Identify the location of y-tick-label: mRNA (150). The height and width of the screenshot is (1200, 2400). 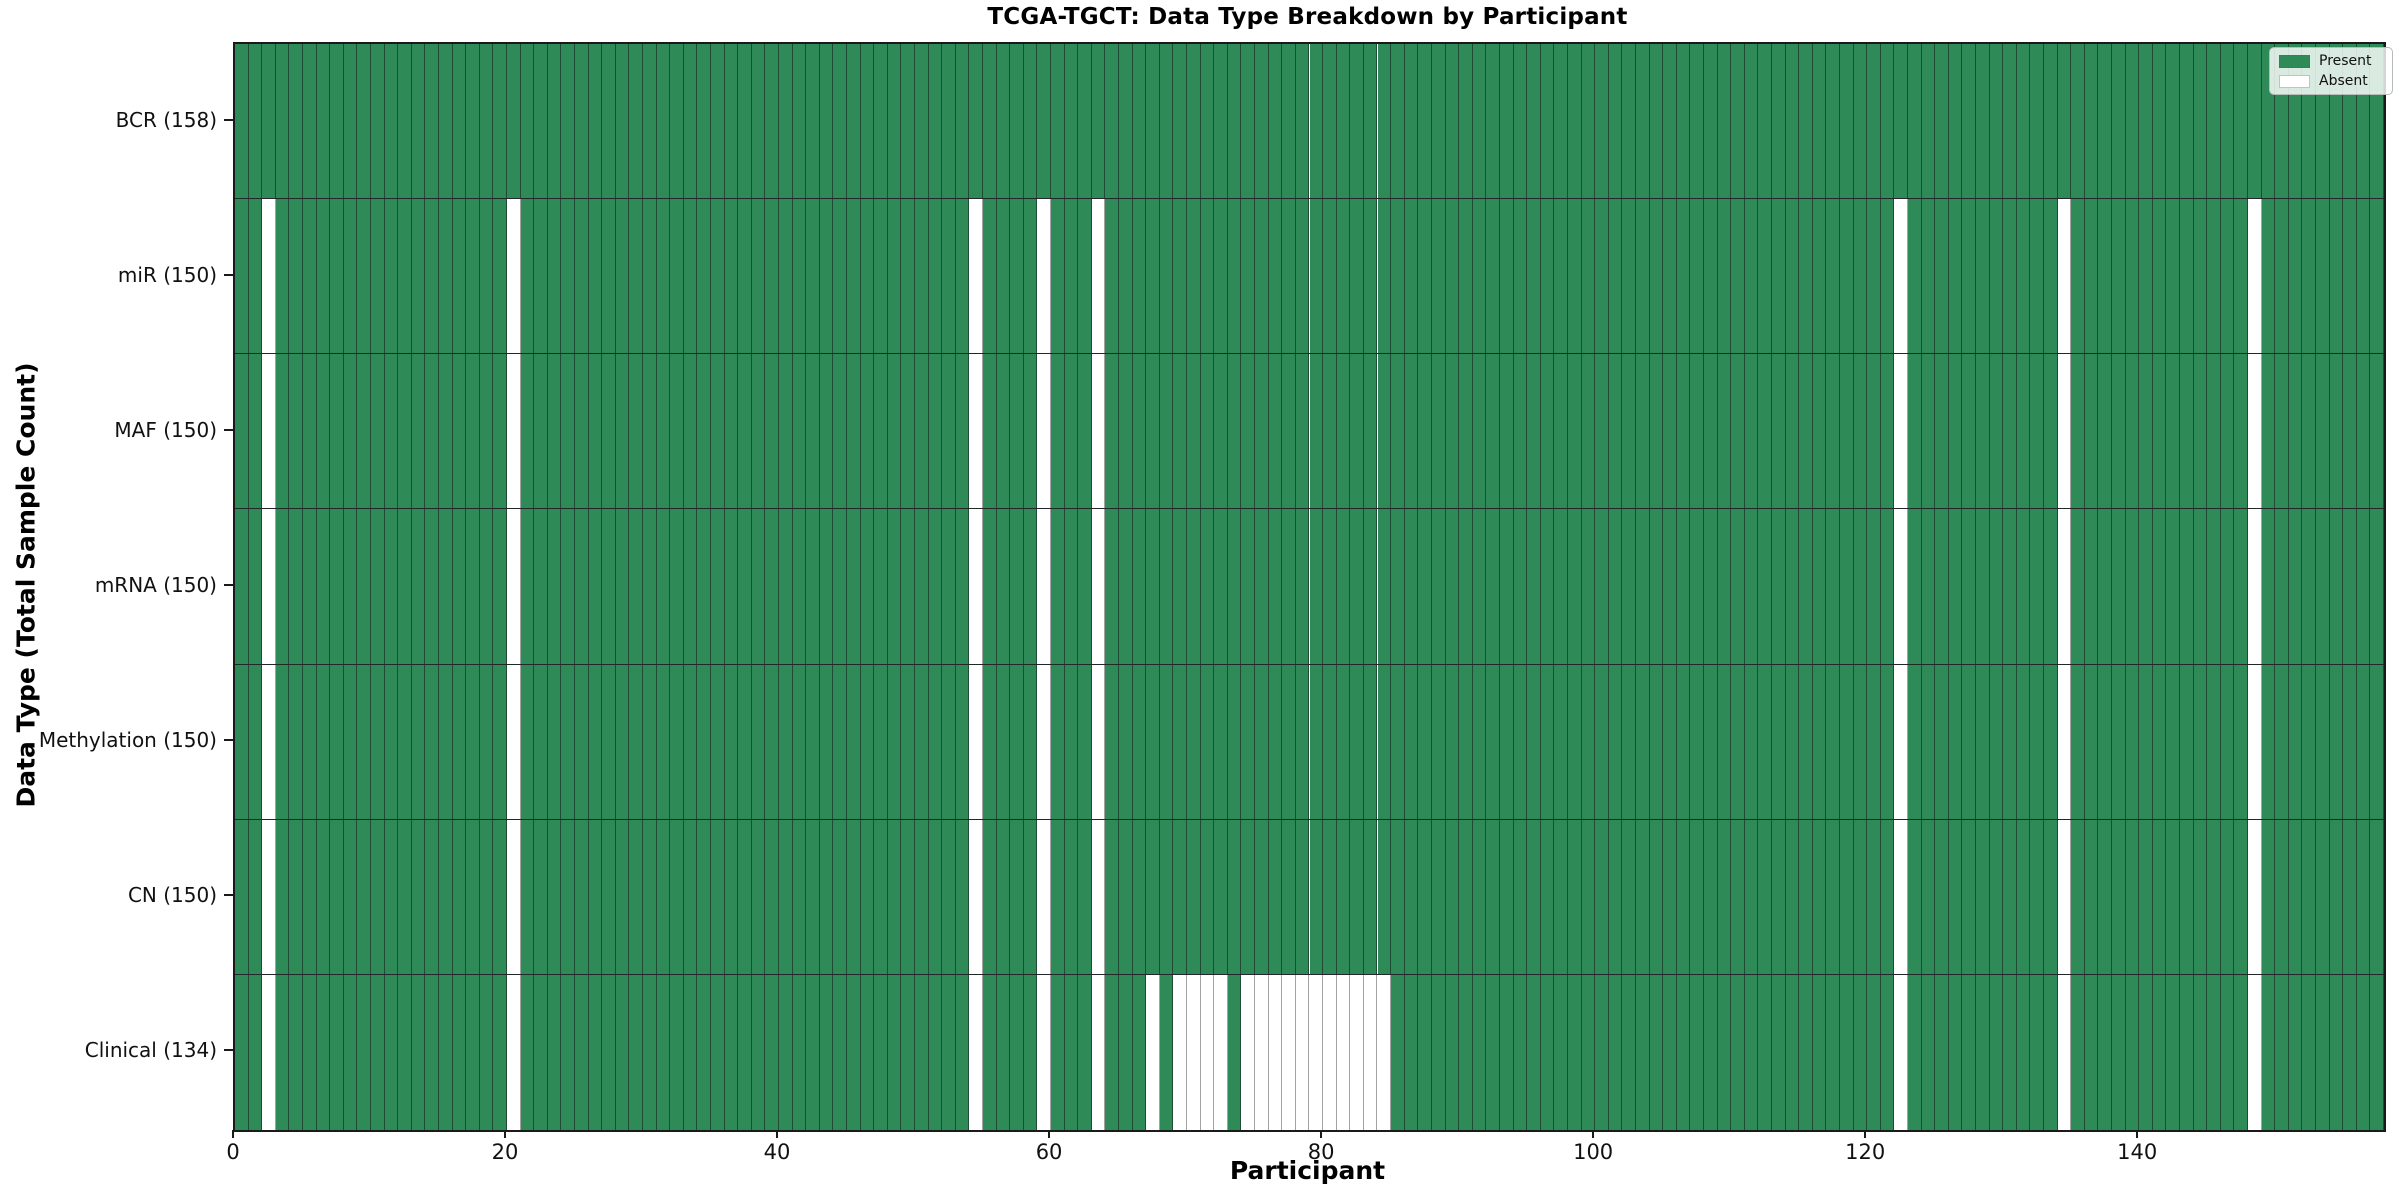
(155, 585).